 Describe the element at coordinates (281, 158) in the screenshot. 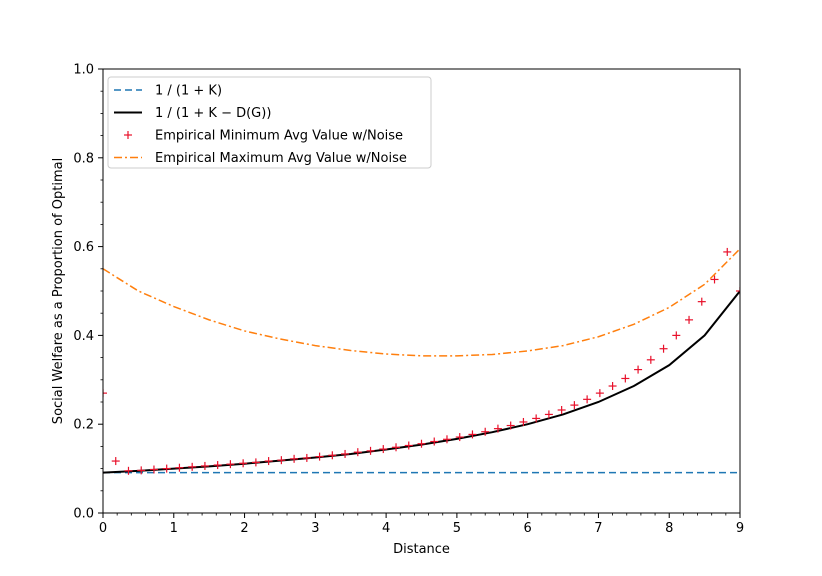

I see `legend-label: Empirical Maximum Avg Value w/Noise` at that location.